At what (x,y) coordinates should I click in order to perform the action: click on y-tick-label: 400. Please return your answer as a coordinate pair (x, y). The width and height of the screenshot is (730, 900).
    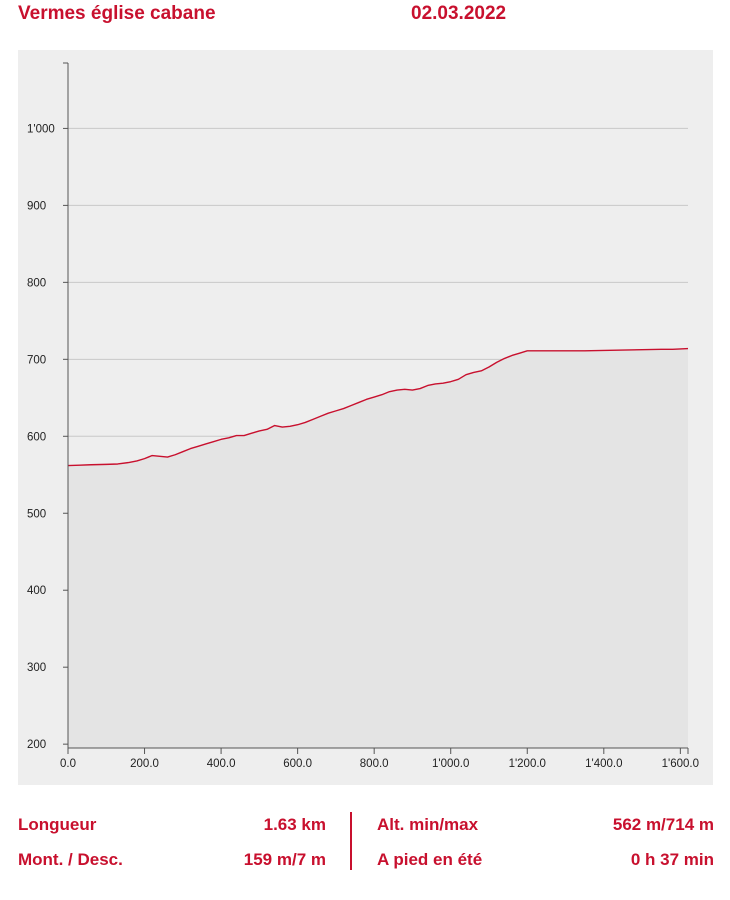
    Looking at the image, I should click on (36, 591).